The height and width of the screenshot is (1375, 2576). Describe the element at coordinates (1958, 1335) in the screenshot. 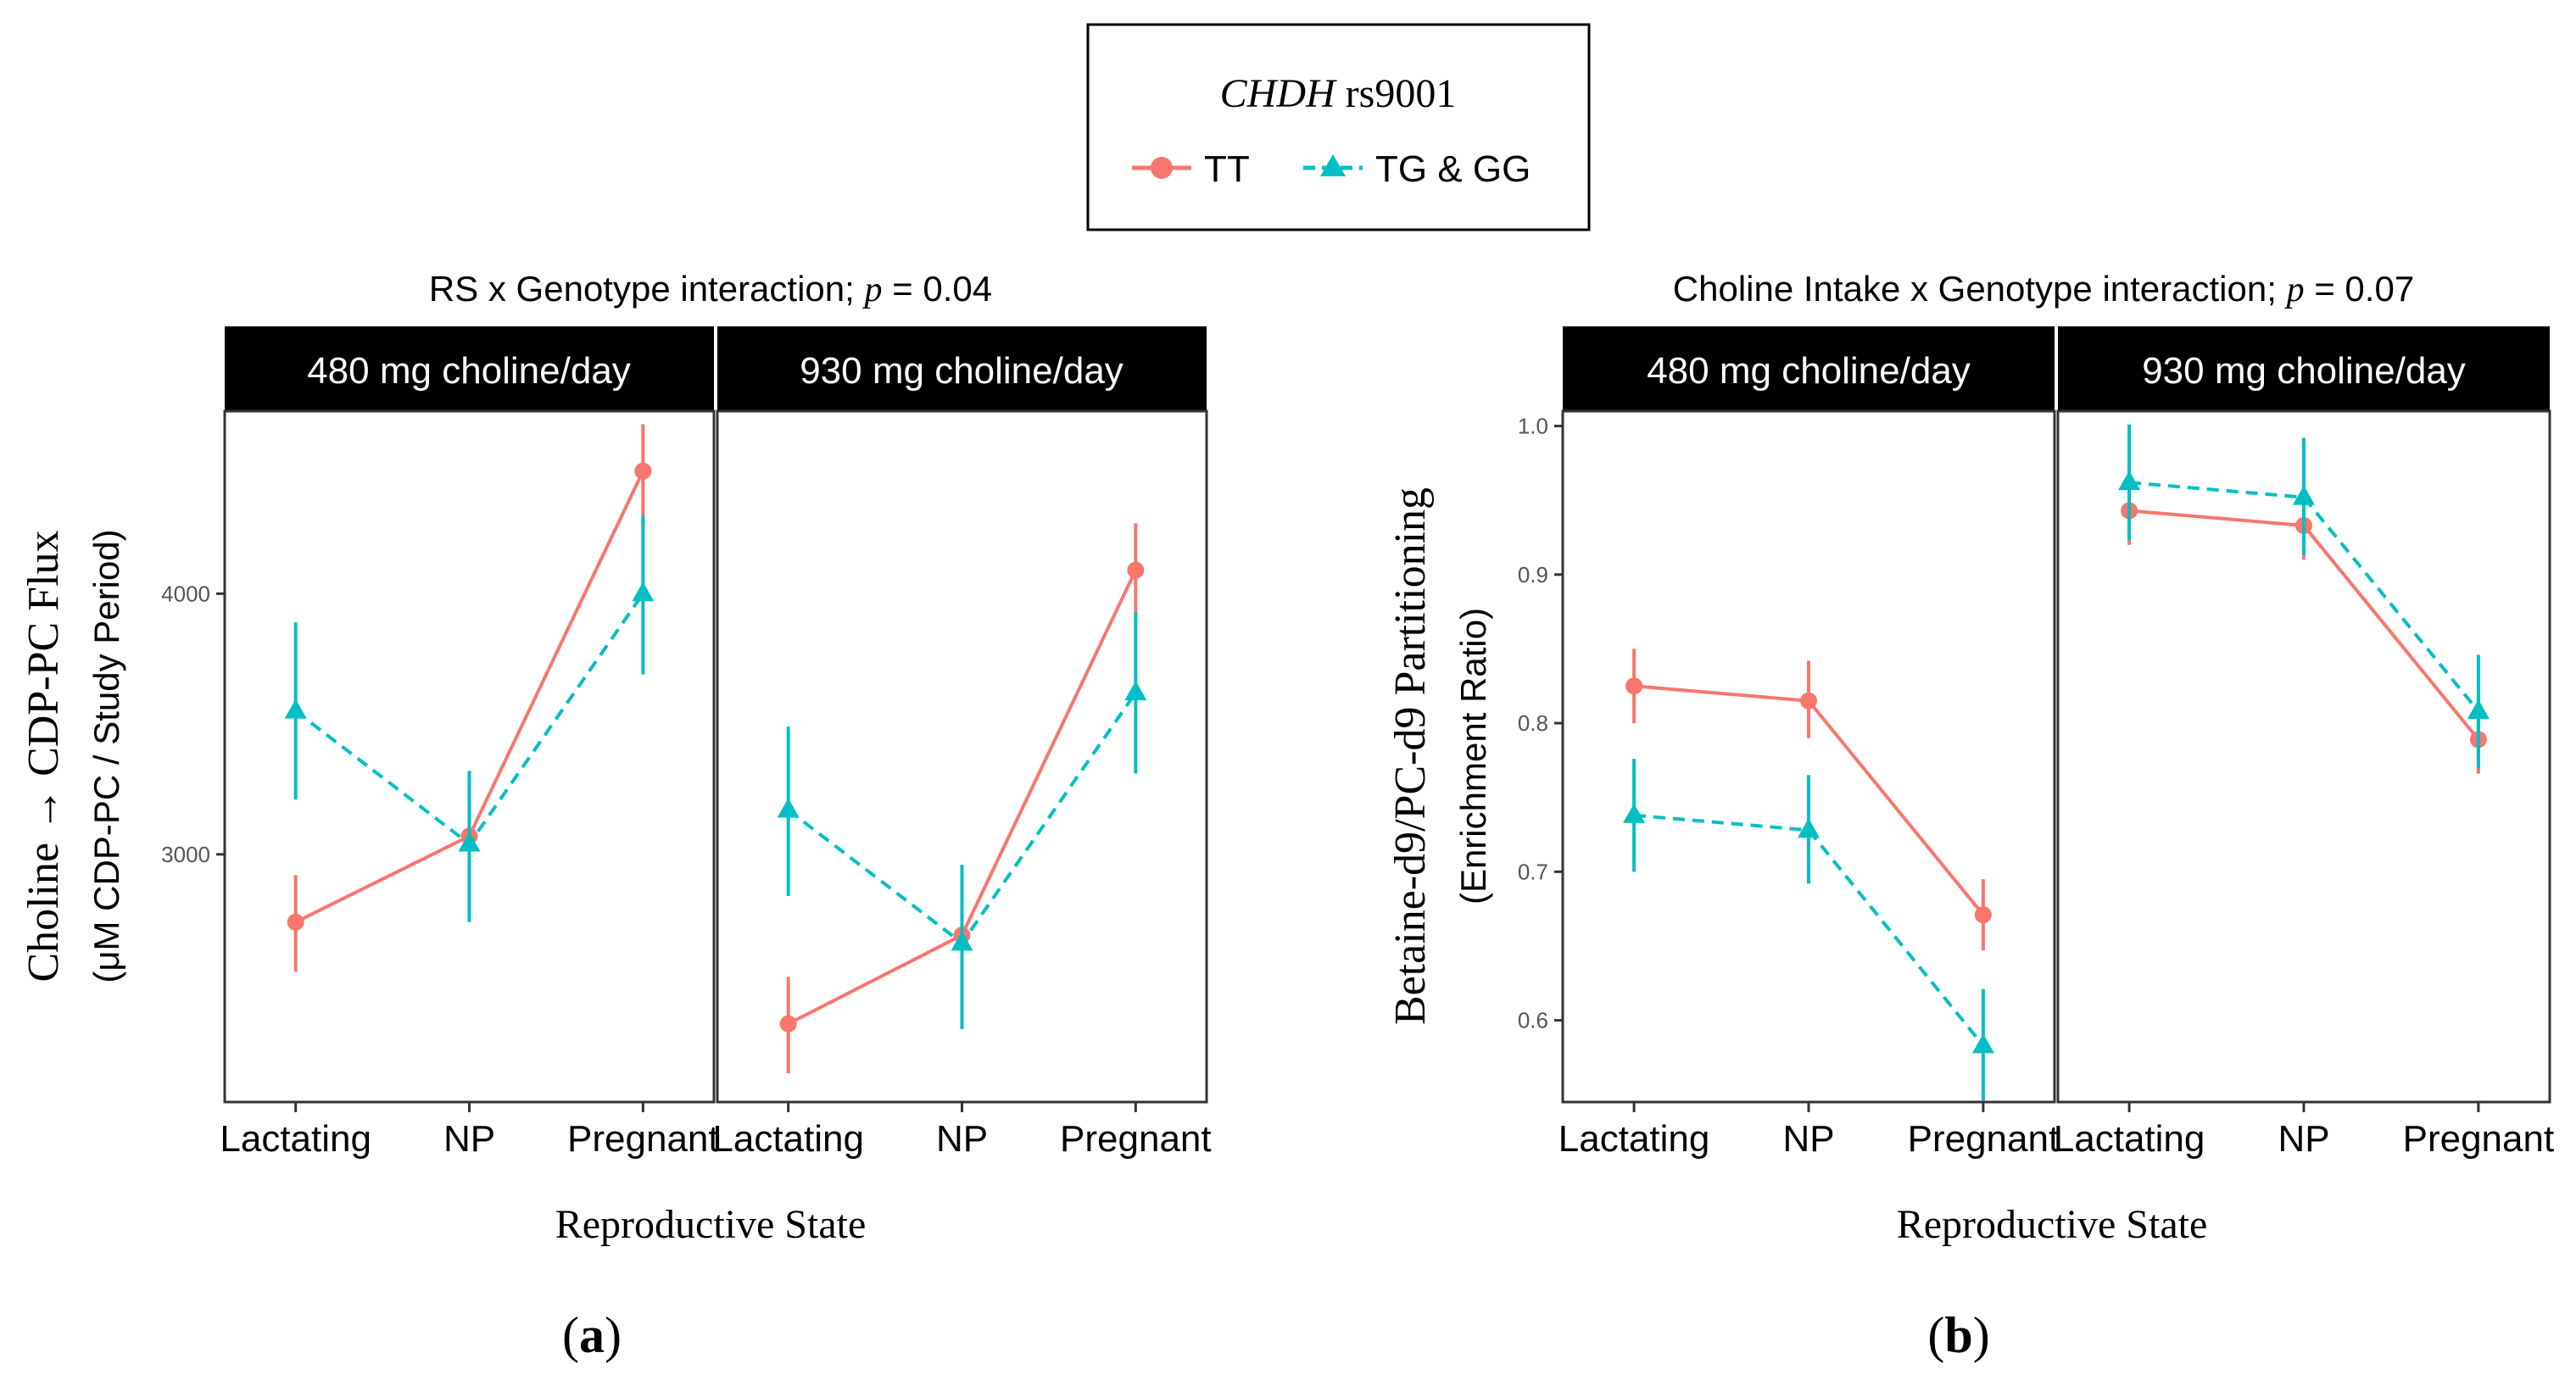

I see `panel-b-caption: (b)` at that location.